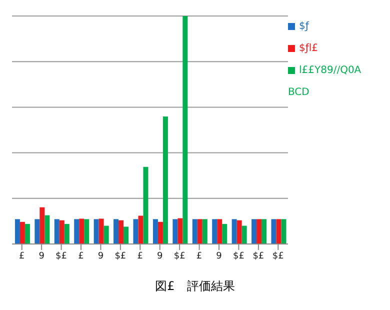  What do you see at coordinates (195, 286) in the screenshot?
I see `text: 図£ 評価結果` at bounding box center [195, 286].